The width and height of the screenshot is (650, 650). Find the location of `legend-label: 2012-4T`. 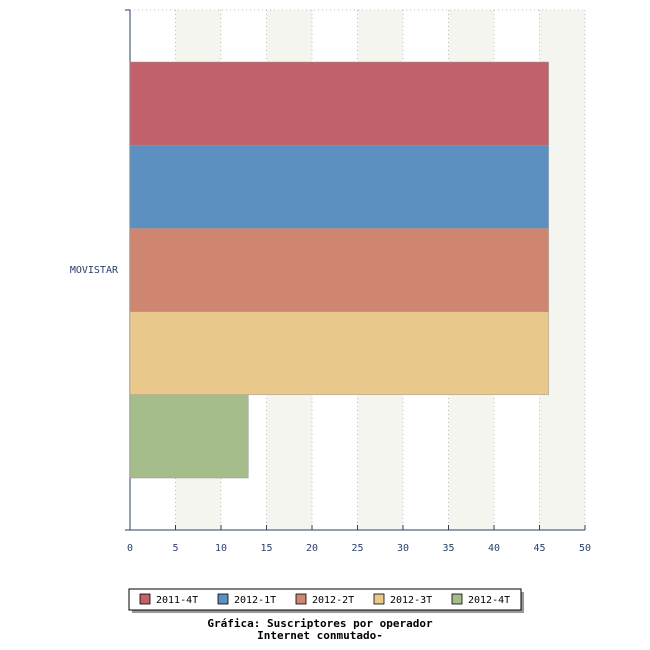

legend-label: 2012-4T is located at coordinates (489, 600).